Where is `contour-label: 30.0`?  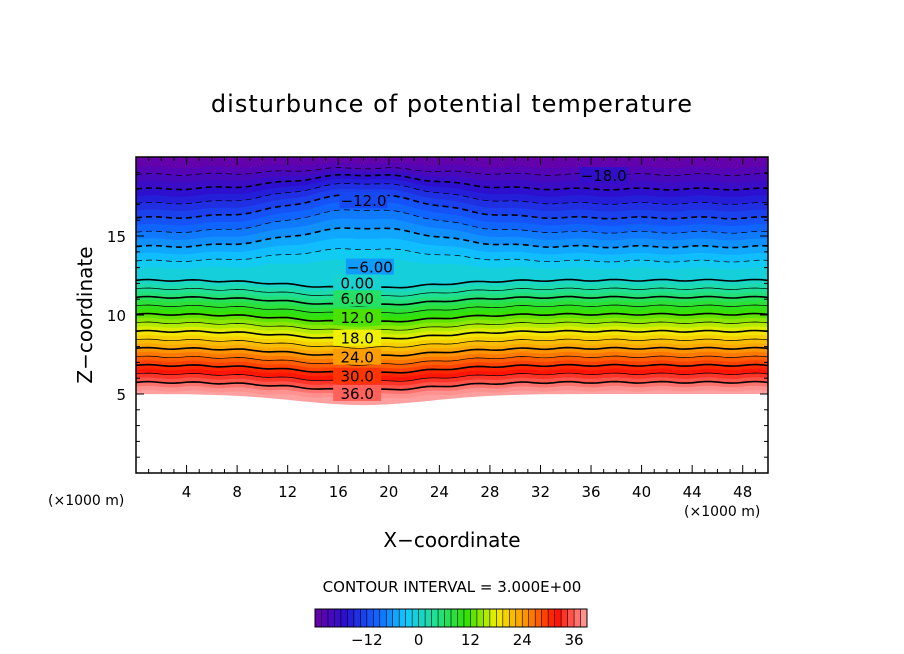
contour-label: 30.0 is located at coordinates (356, 377).